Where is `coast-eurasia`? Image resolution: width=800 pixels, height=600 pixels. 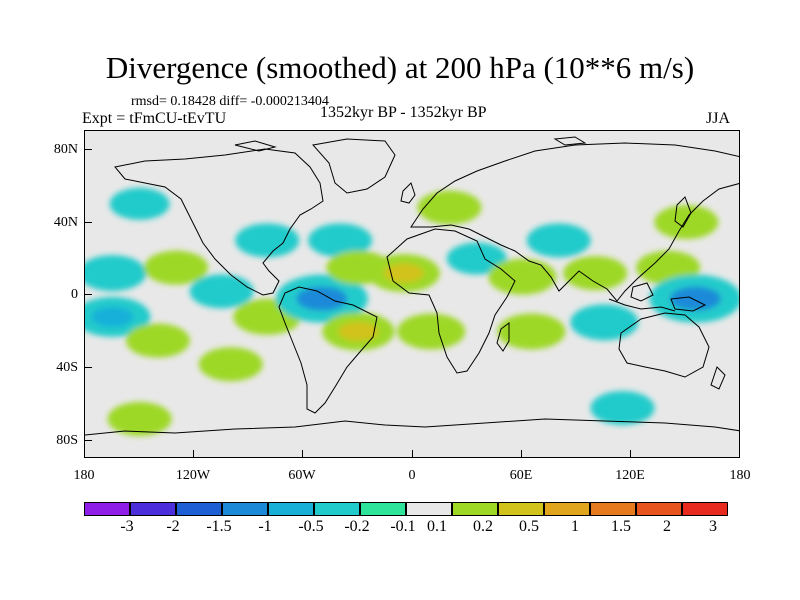 coast-eurasia is located at coordinates (574, 222).